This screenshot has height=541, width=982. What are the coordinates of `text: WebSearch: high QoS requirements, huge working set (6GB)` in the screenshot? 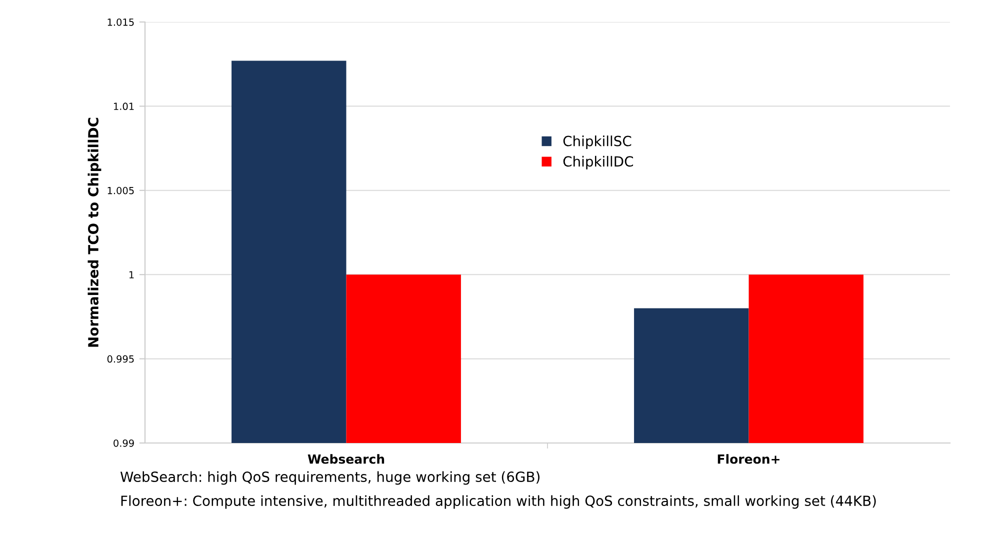 It's located at (330, 478).